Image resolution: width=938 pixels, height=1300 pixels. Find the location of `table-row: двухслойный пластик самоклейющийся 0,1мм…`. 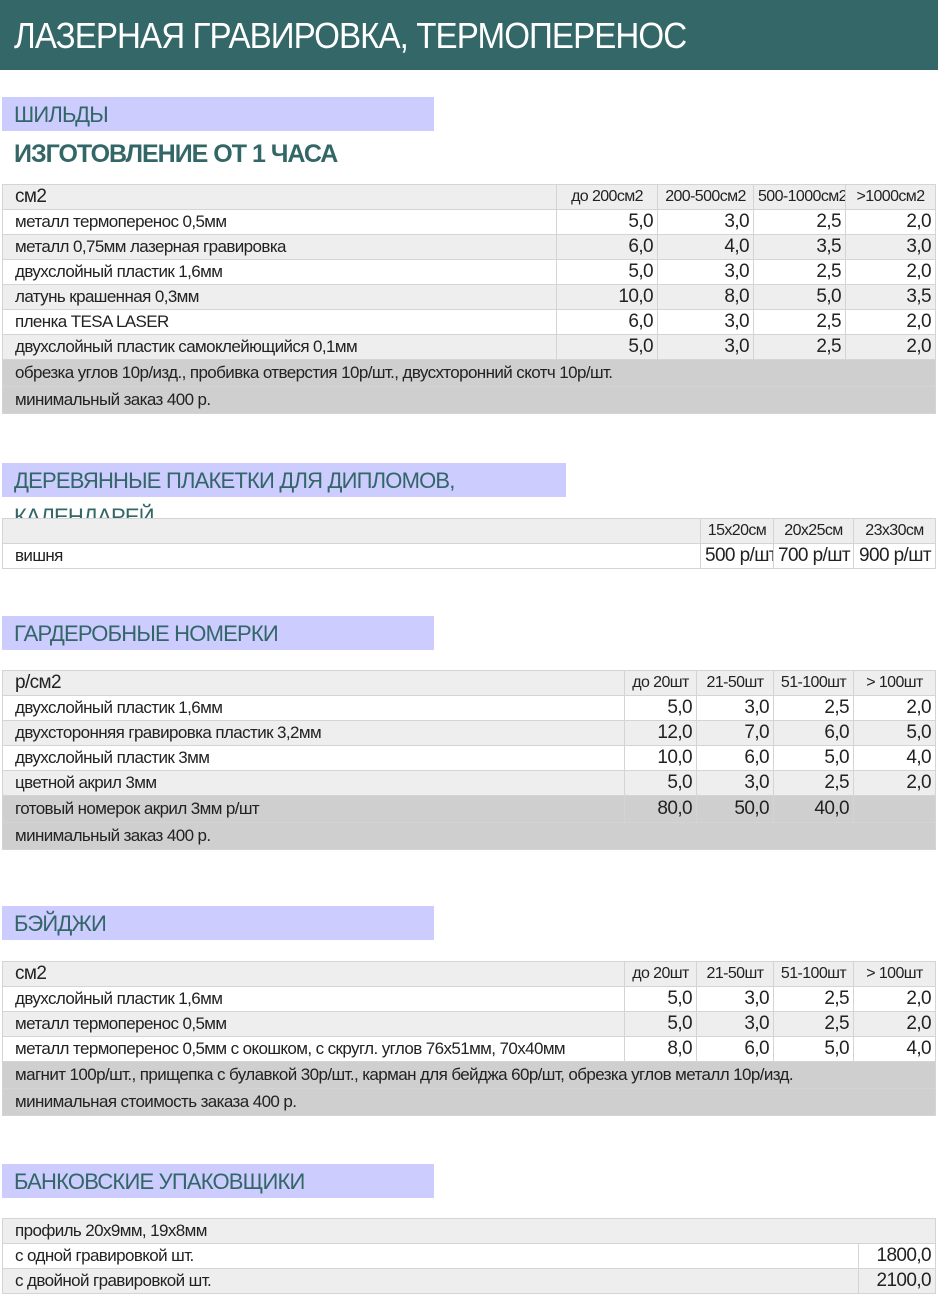

table-row: двухслойный пластик самоклейющийся 0,1мм… is located at coordinates (469, 347).